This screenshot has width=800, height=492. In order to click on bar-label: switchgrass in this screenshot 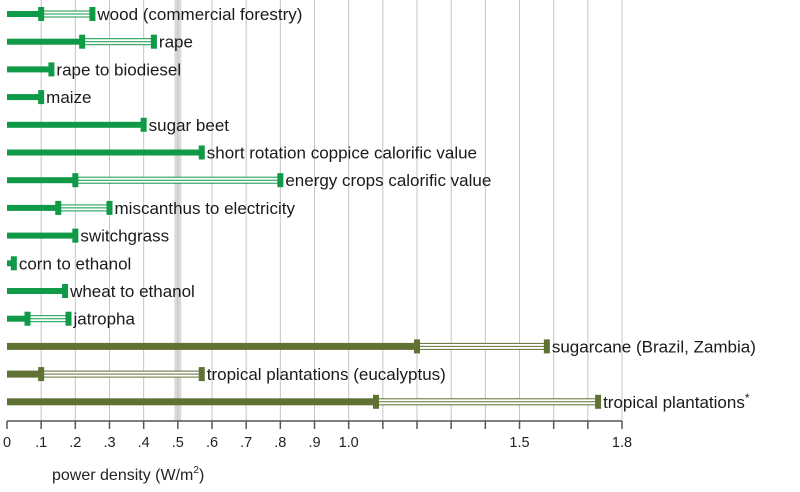, I will do `click(124, 236)`.